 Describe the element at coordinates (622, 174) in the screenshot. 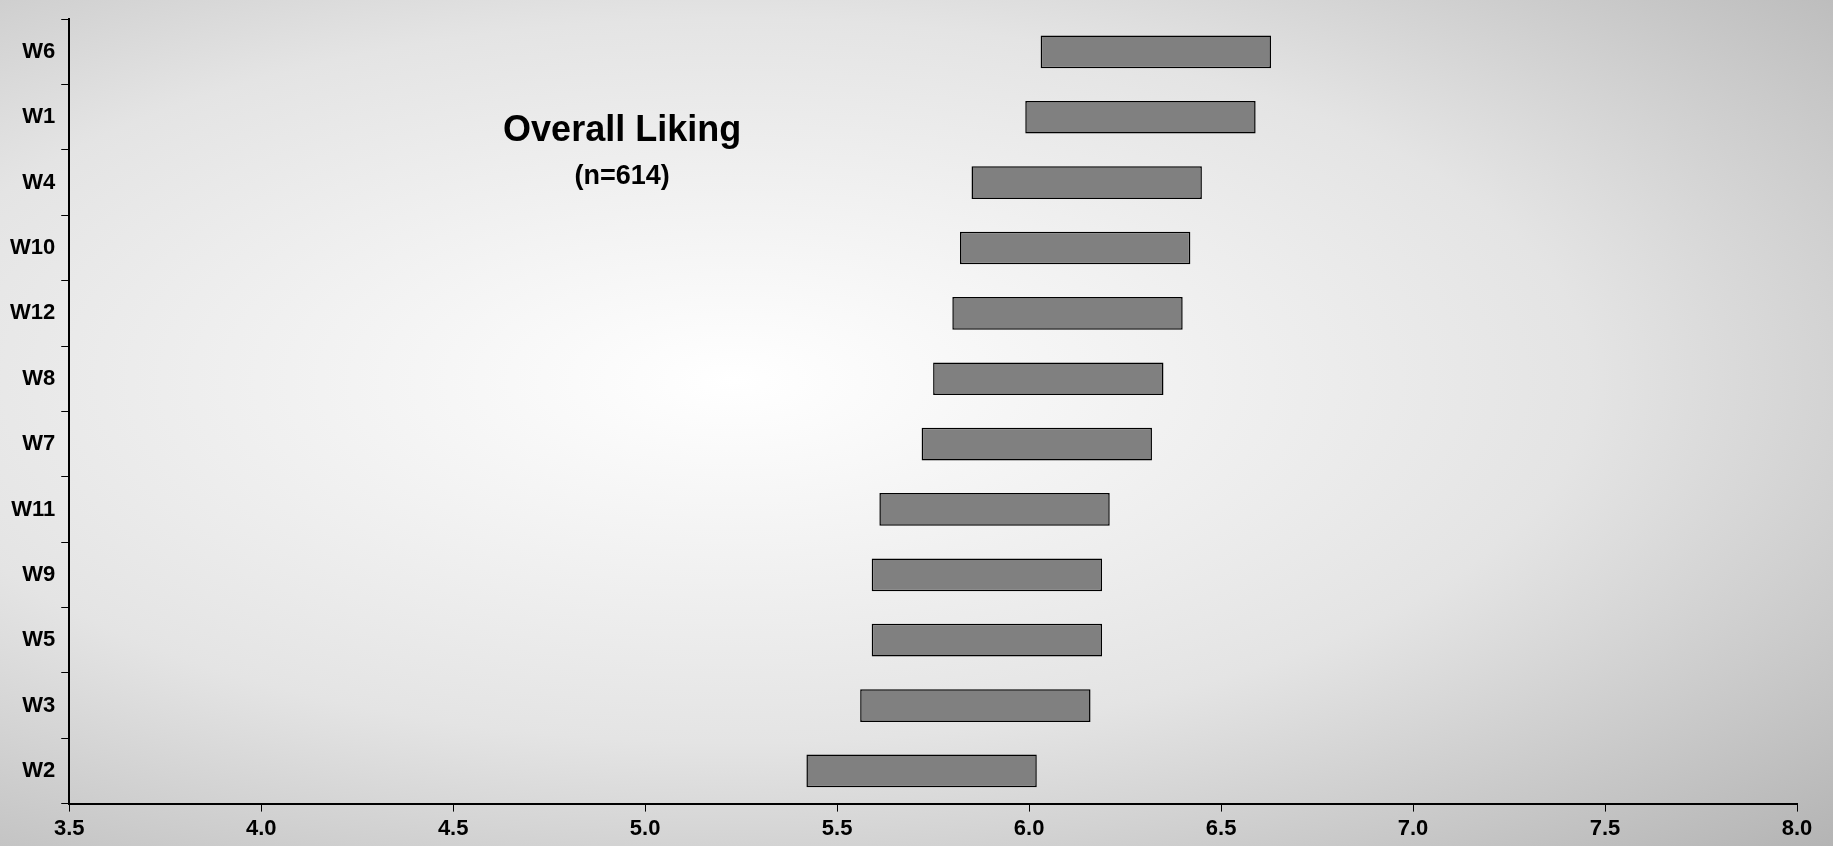

I see `text: (n=614)` at that location.